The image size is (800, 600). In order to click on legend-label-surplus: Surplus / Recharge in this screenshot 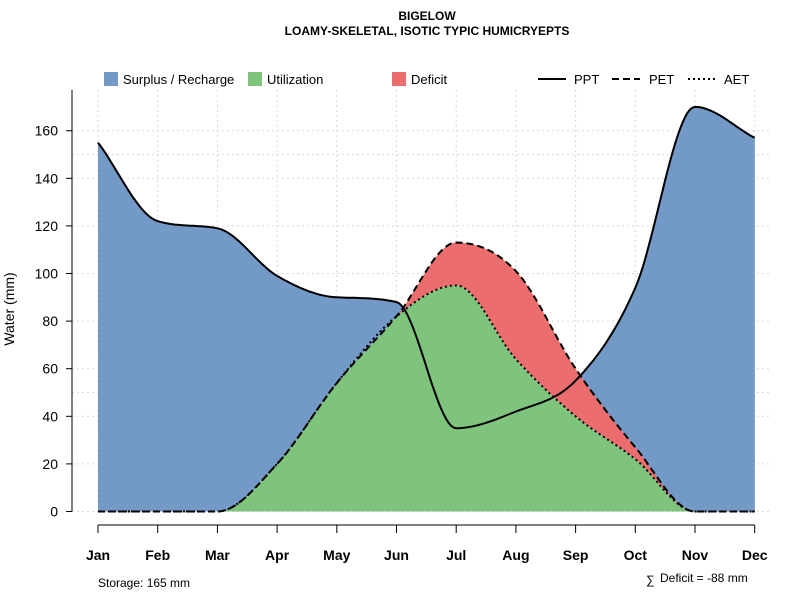, I will do `click(178, 79)`.